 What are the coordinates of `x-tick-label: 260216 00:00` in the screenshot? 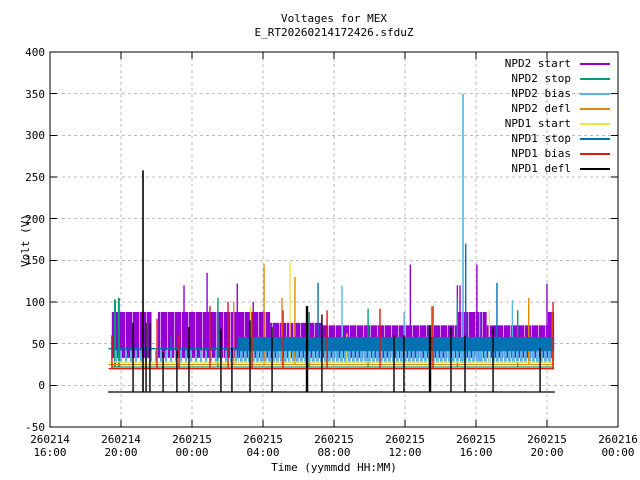 It's located at (618, 446).